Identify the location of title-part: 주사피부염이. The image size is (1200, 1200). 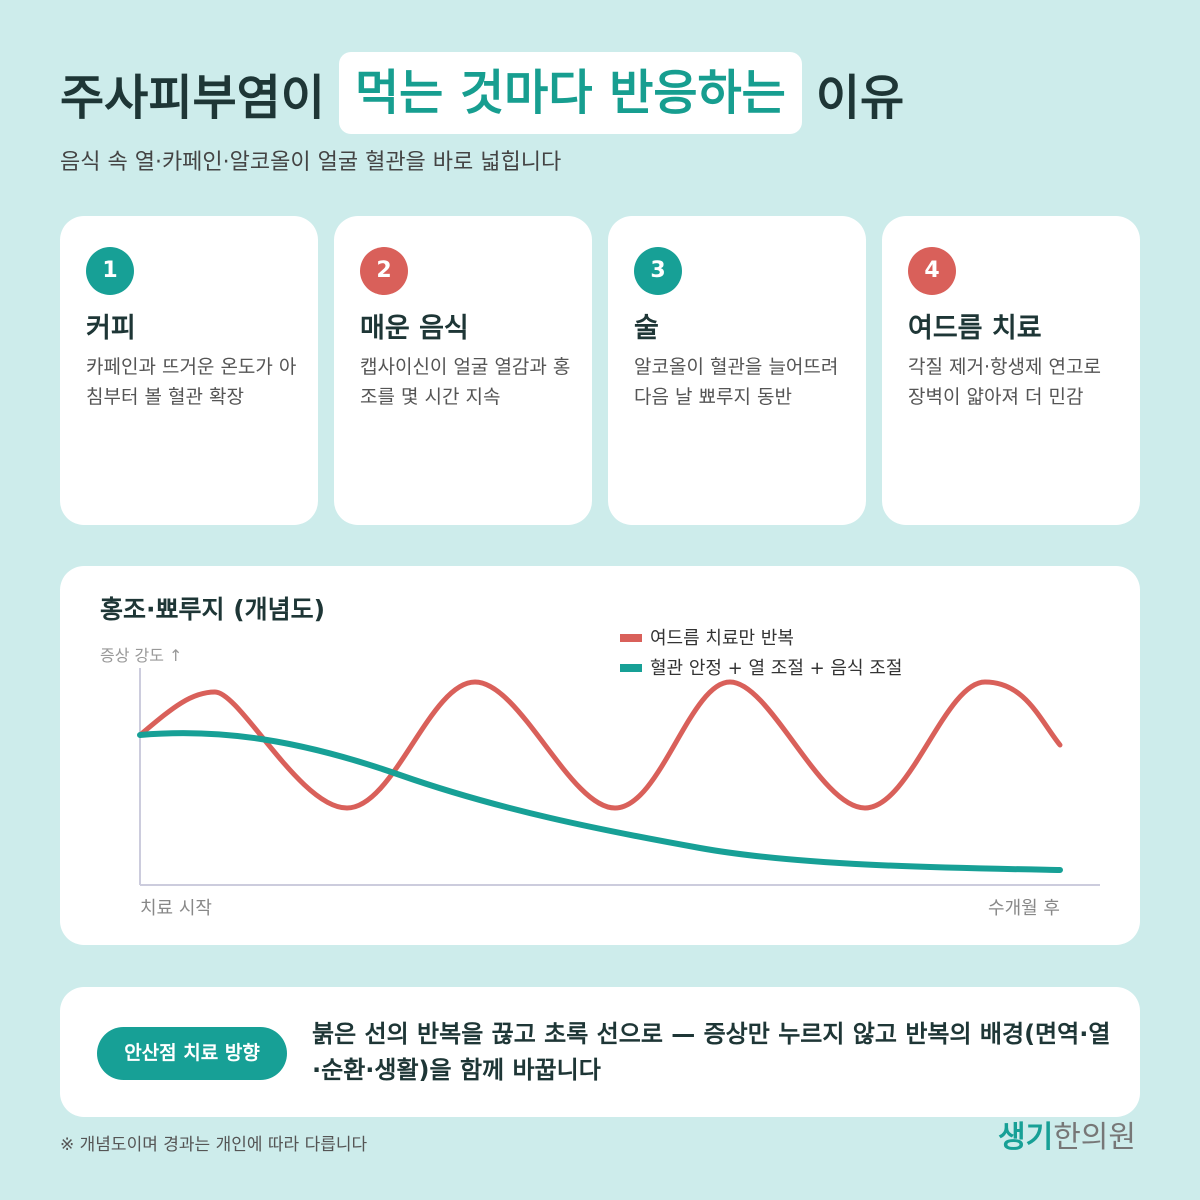
(192, 98).